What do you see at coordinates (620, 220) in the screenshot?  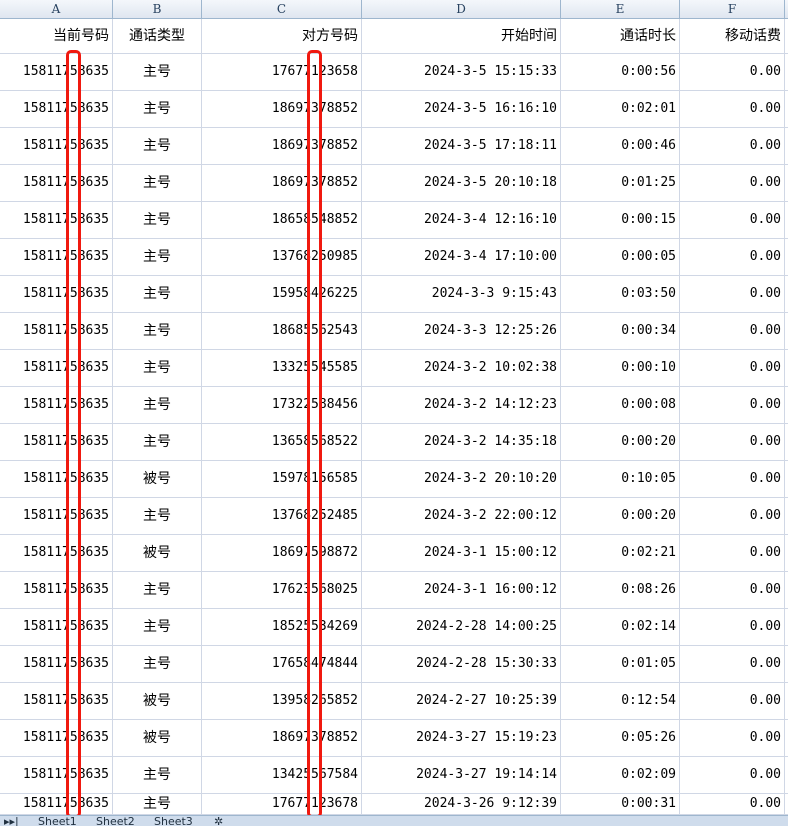 I see `cell: 0:00:15` at bounding box center [620, 220].